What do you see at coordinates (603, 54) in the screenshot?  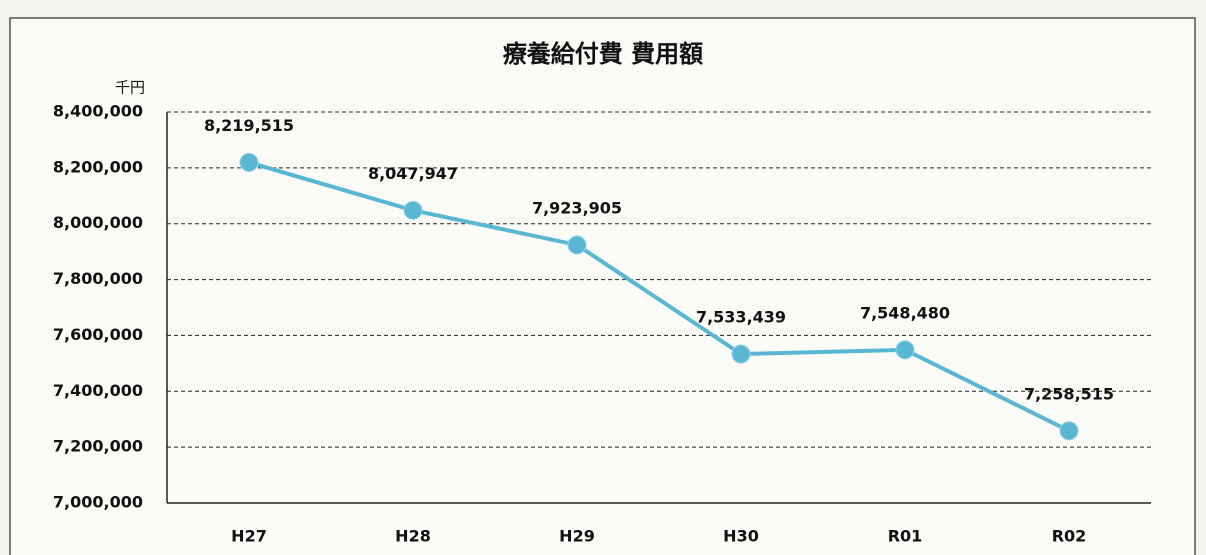 I see `chart-title: 療養給付費 費用額` at bounding box center [603, 54].